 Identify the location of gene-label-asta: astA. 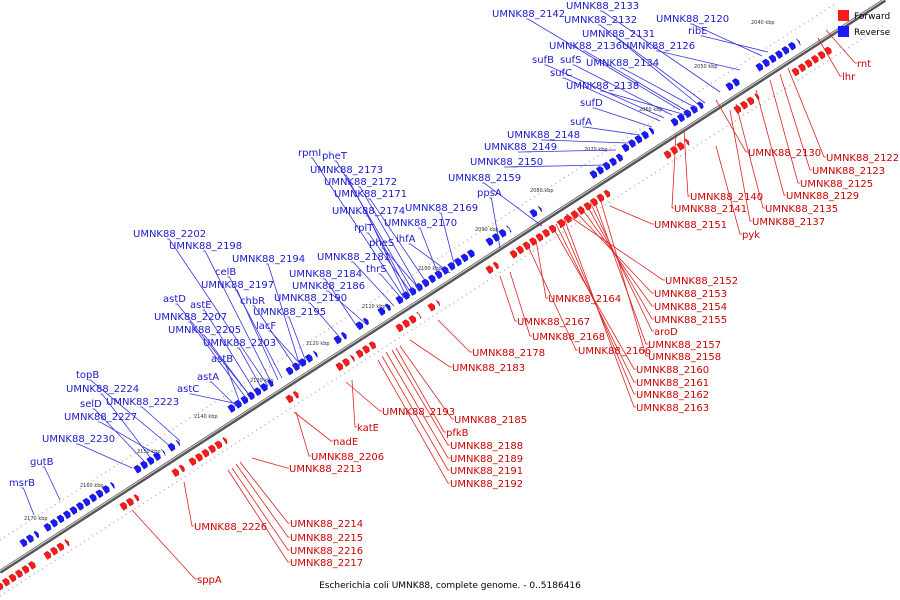
(208, 377).